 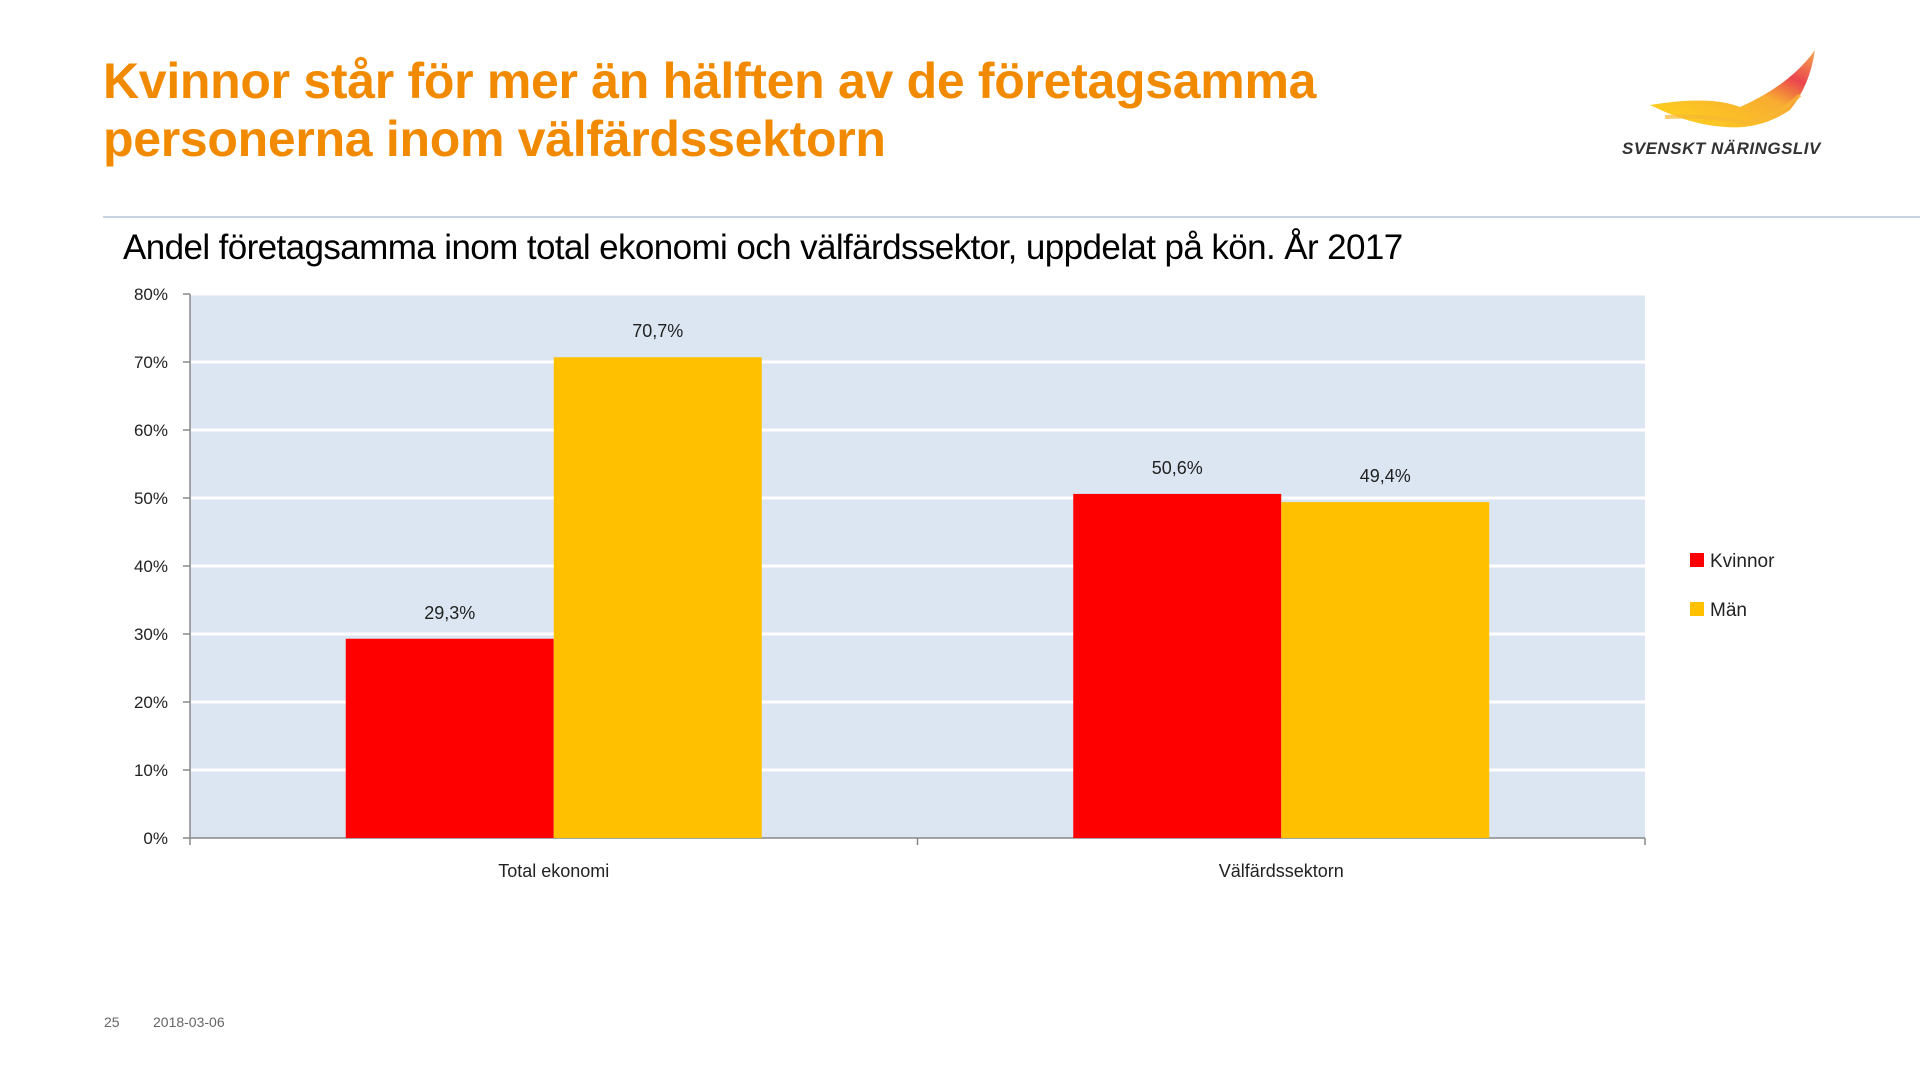 What do you see at coordinates (657, 331) in the screenshot?
I see `data-label: 70,7%` at bounding box center [657, 331].